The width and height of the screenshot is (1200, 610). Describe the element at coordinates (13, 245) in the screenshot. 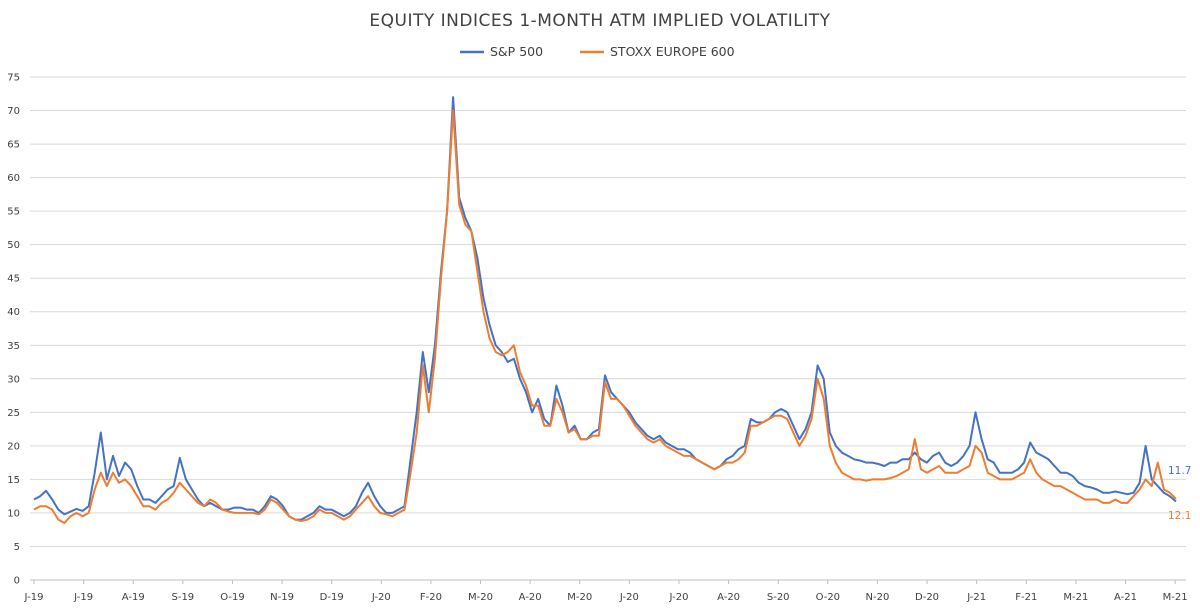

I see `y-tick-label: 50` at that location.